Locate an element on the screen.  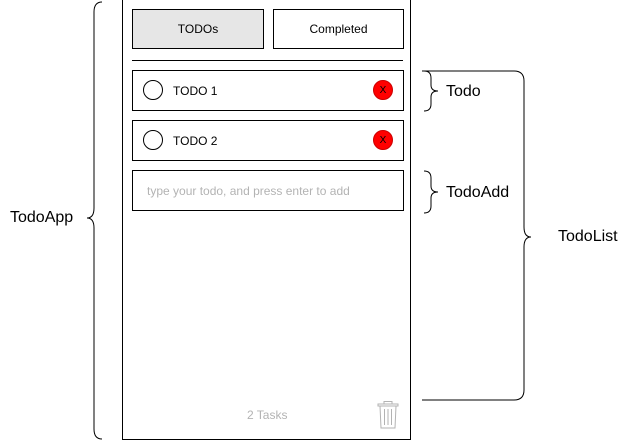
todo-brace is located at coordinates (431, 91).